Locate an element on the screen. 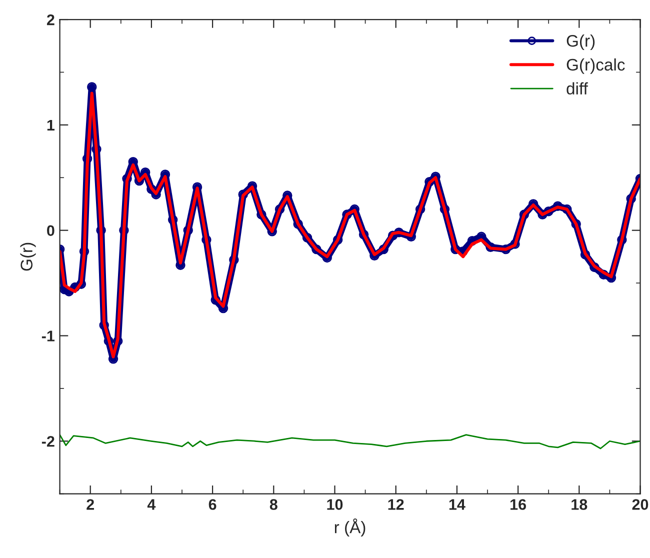  y-tick-label: 1 is located at coordinates (51, 125).